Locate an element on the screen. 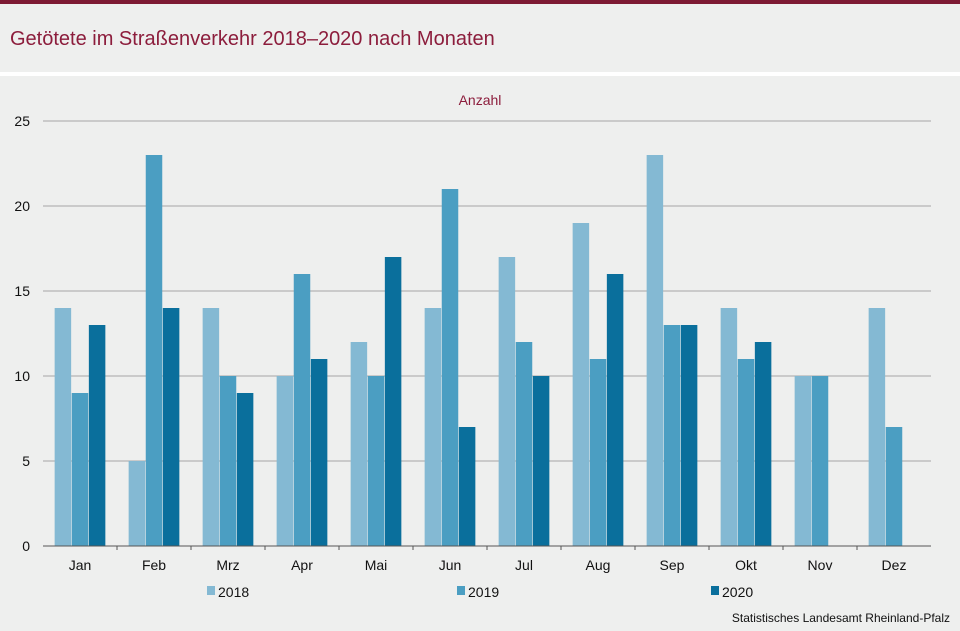  x-tick-label: Sep is located at coordinates (672, 565).